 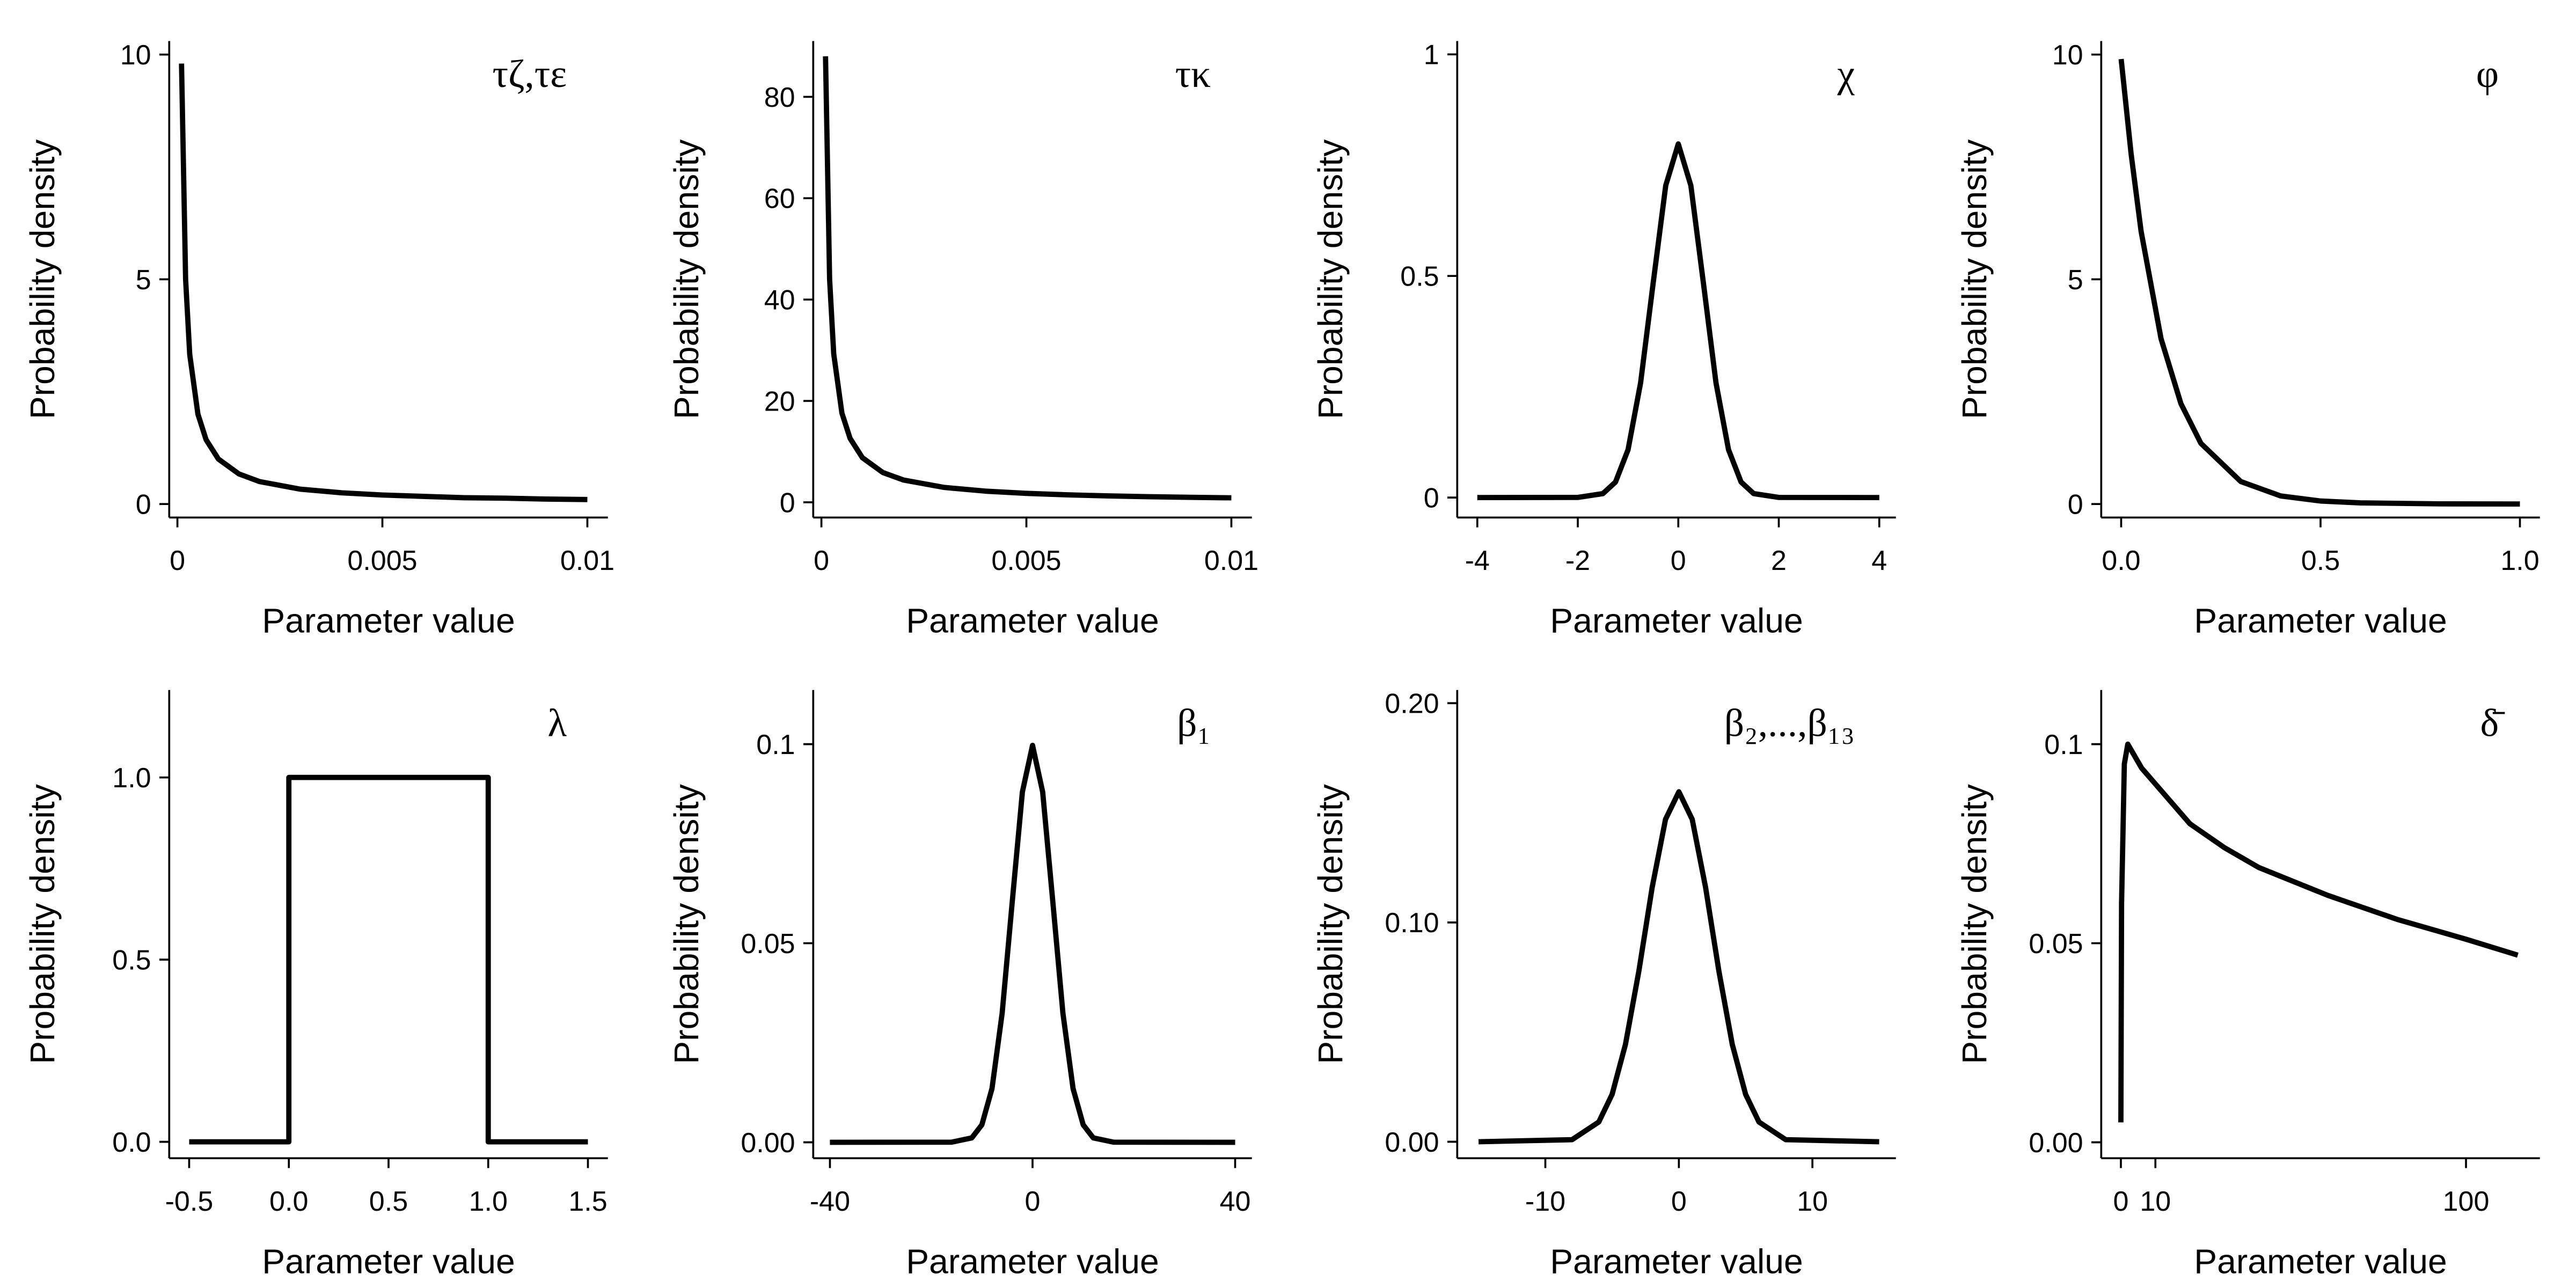 I want to click on y-tick-label: 60, so click(x=779, y=199).